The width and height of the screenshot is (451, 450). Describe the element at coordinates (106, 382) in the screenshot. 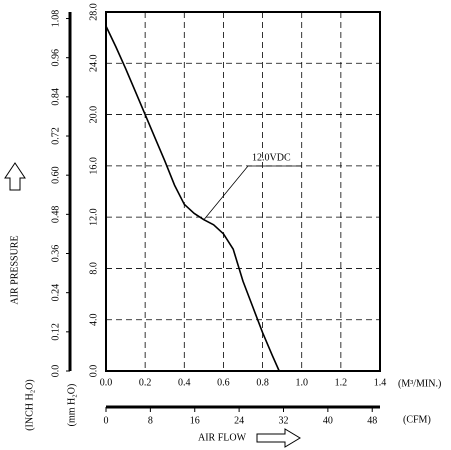

I see `x-tick-label: 0.0` at that location.